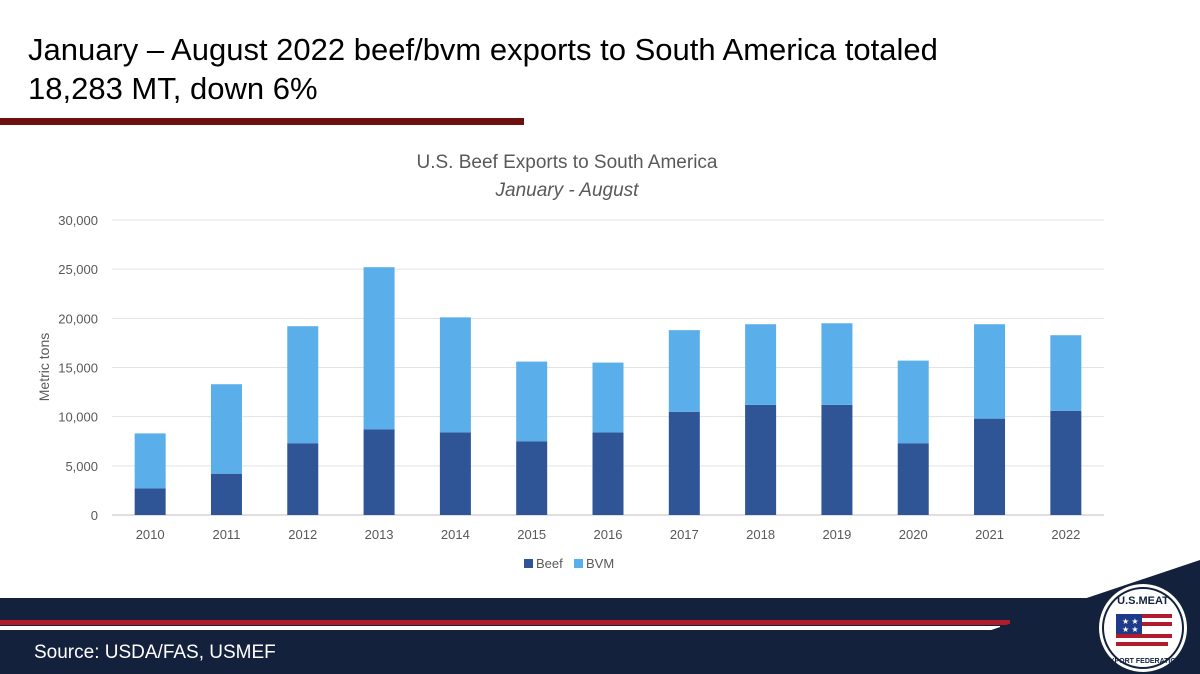 The width and height of the screenshot is (1200, 674). Describe the element at coordinates (837, 459) in the screenshot. I see `bar-beef-2019` at that location.